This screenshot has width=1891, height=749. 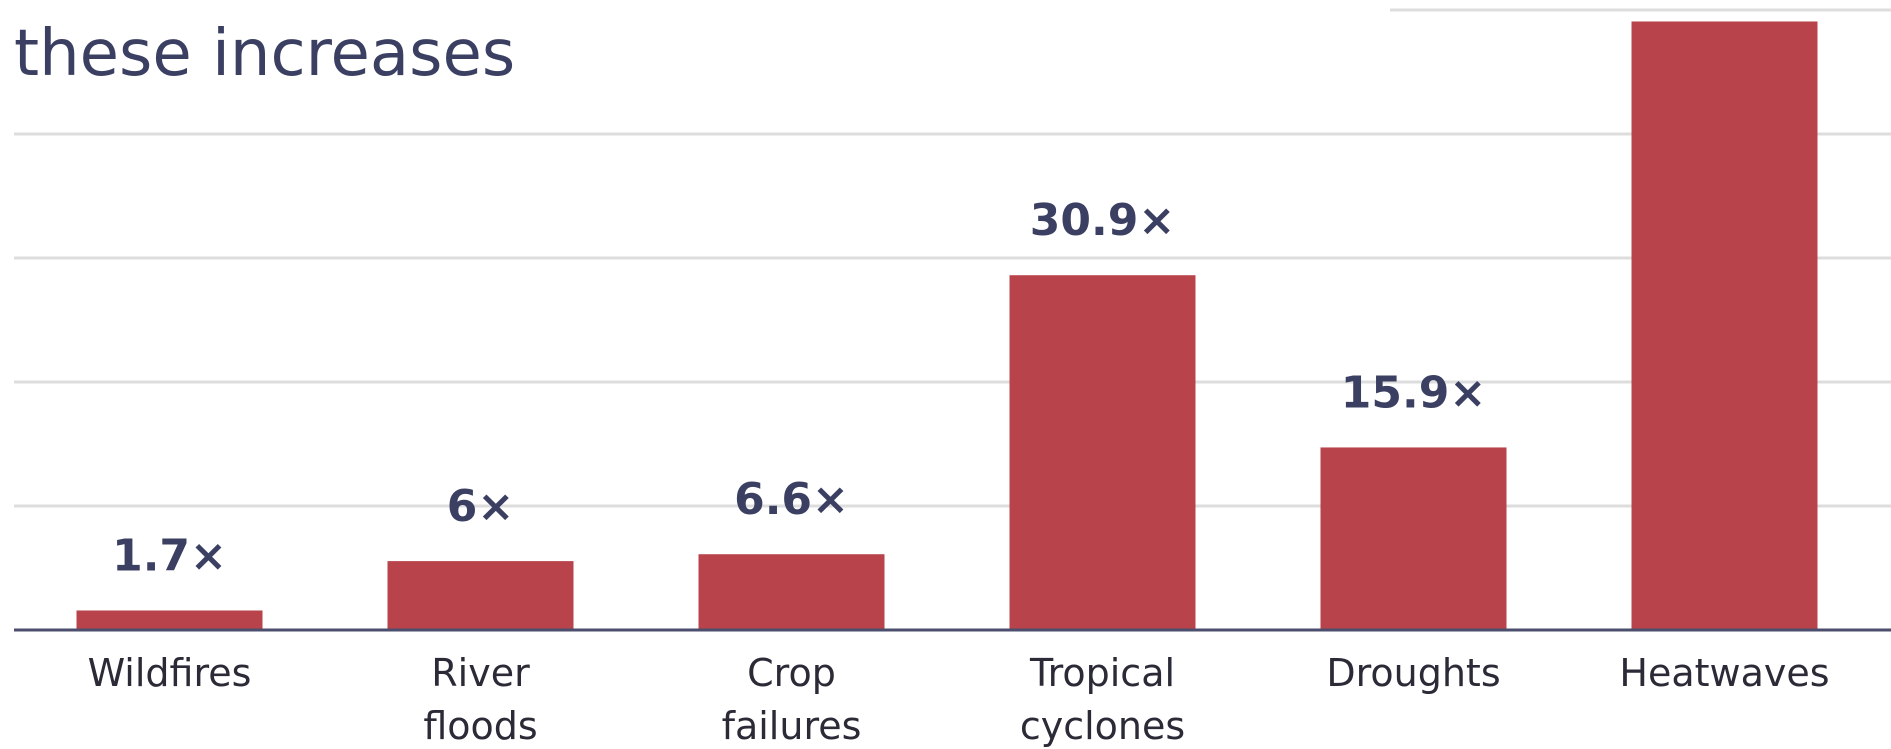 I want to click on data-label: 30.9×, so click(x=1102, y=220).